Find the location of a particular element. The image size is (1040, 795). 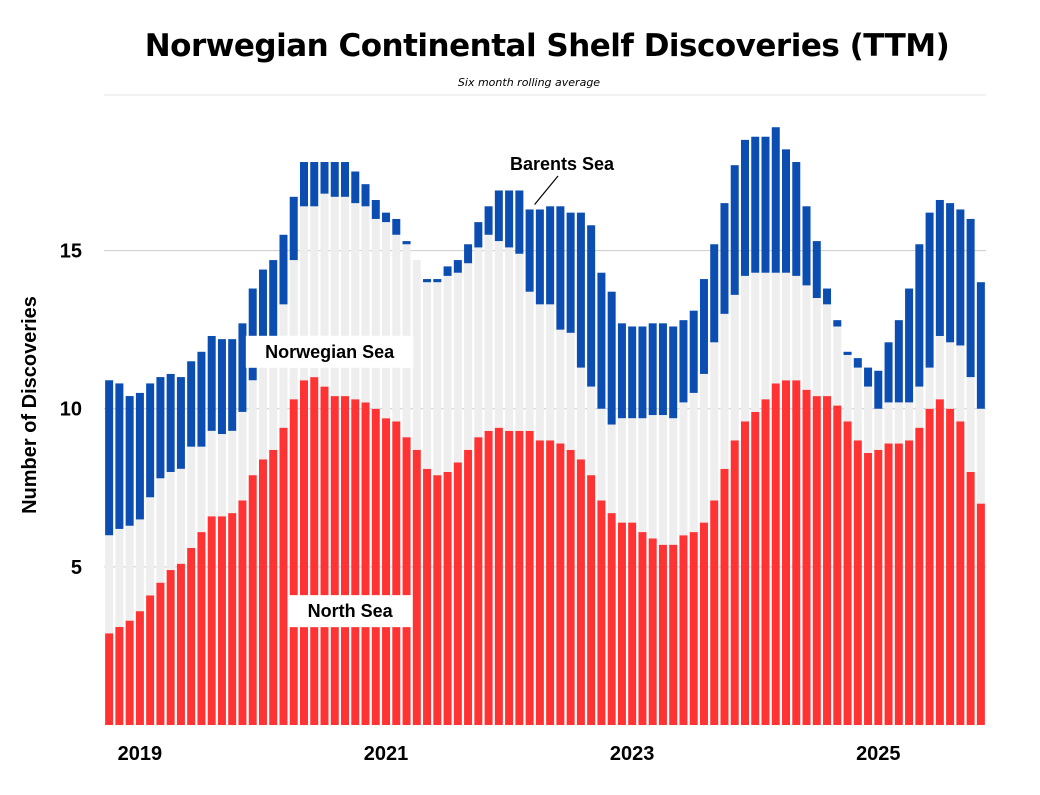

annotation-north-sea-text: North Sea is located at coordinates (351, 611).